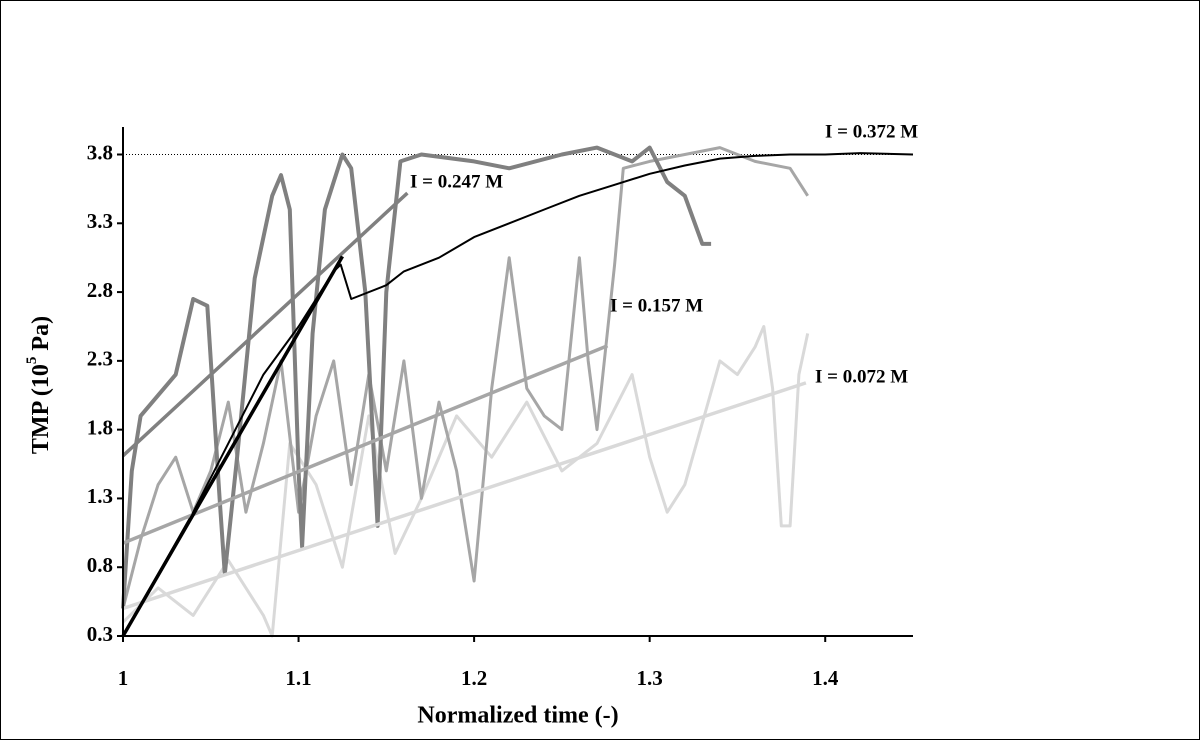  I want to click on x-axis-title: Normalized time (-), so click(517, 716).